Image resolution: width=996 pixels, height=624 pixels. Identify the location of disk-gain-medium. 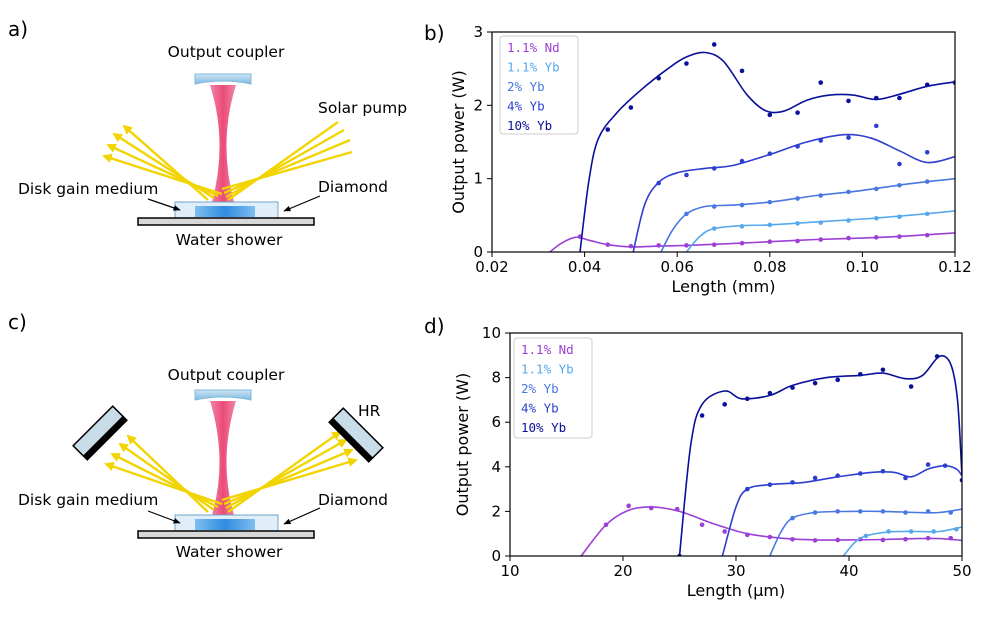
(225, 524).